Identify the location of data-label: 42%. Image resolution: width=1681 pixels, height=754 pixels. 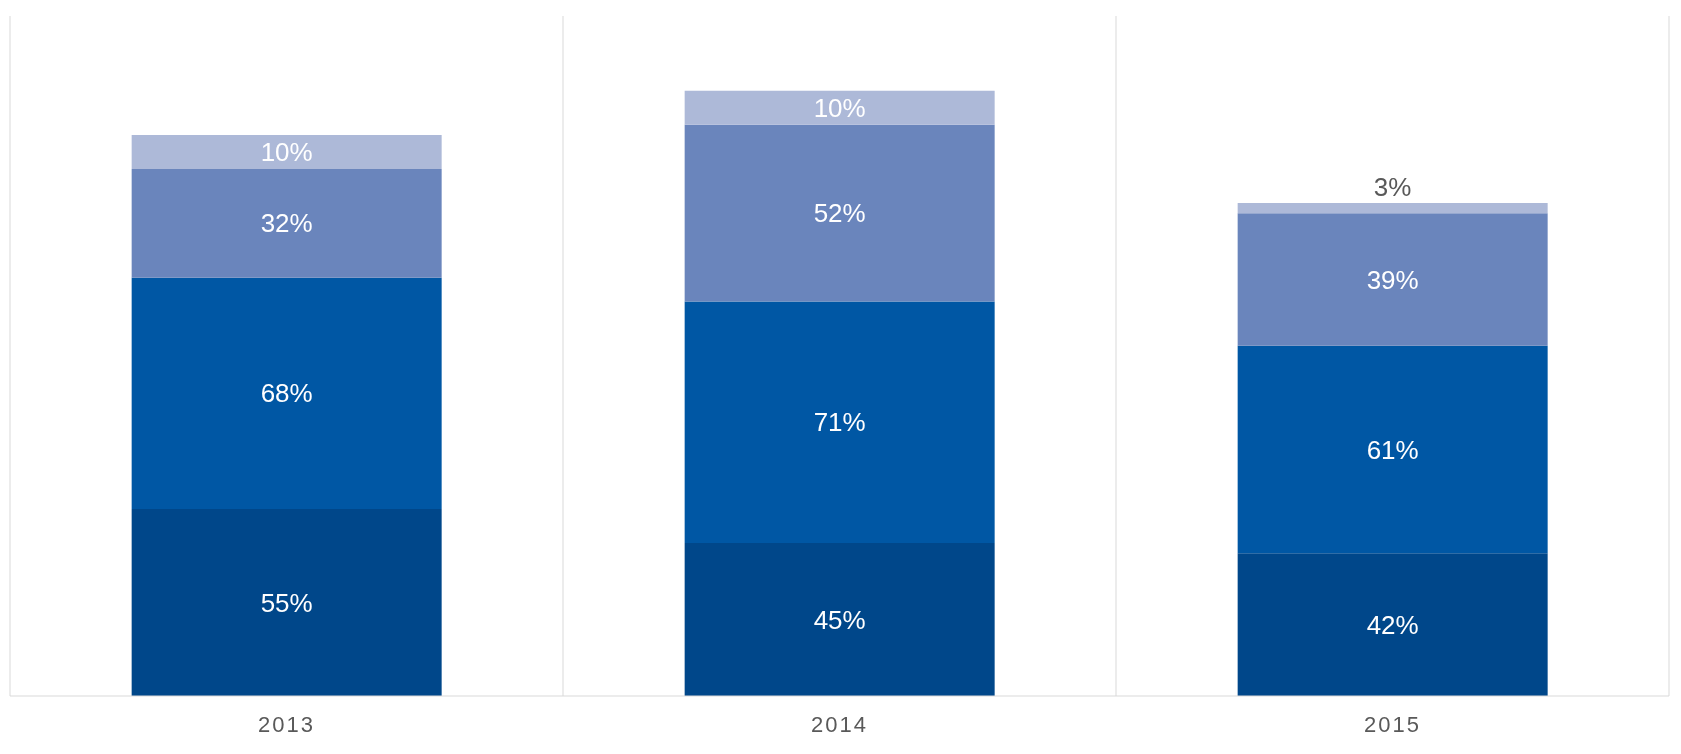
(1392, 624).